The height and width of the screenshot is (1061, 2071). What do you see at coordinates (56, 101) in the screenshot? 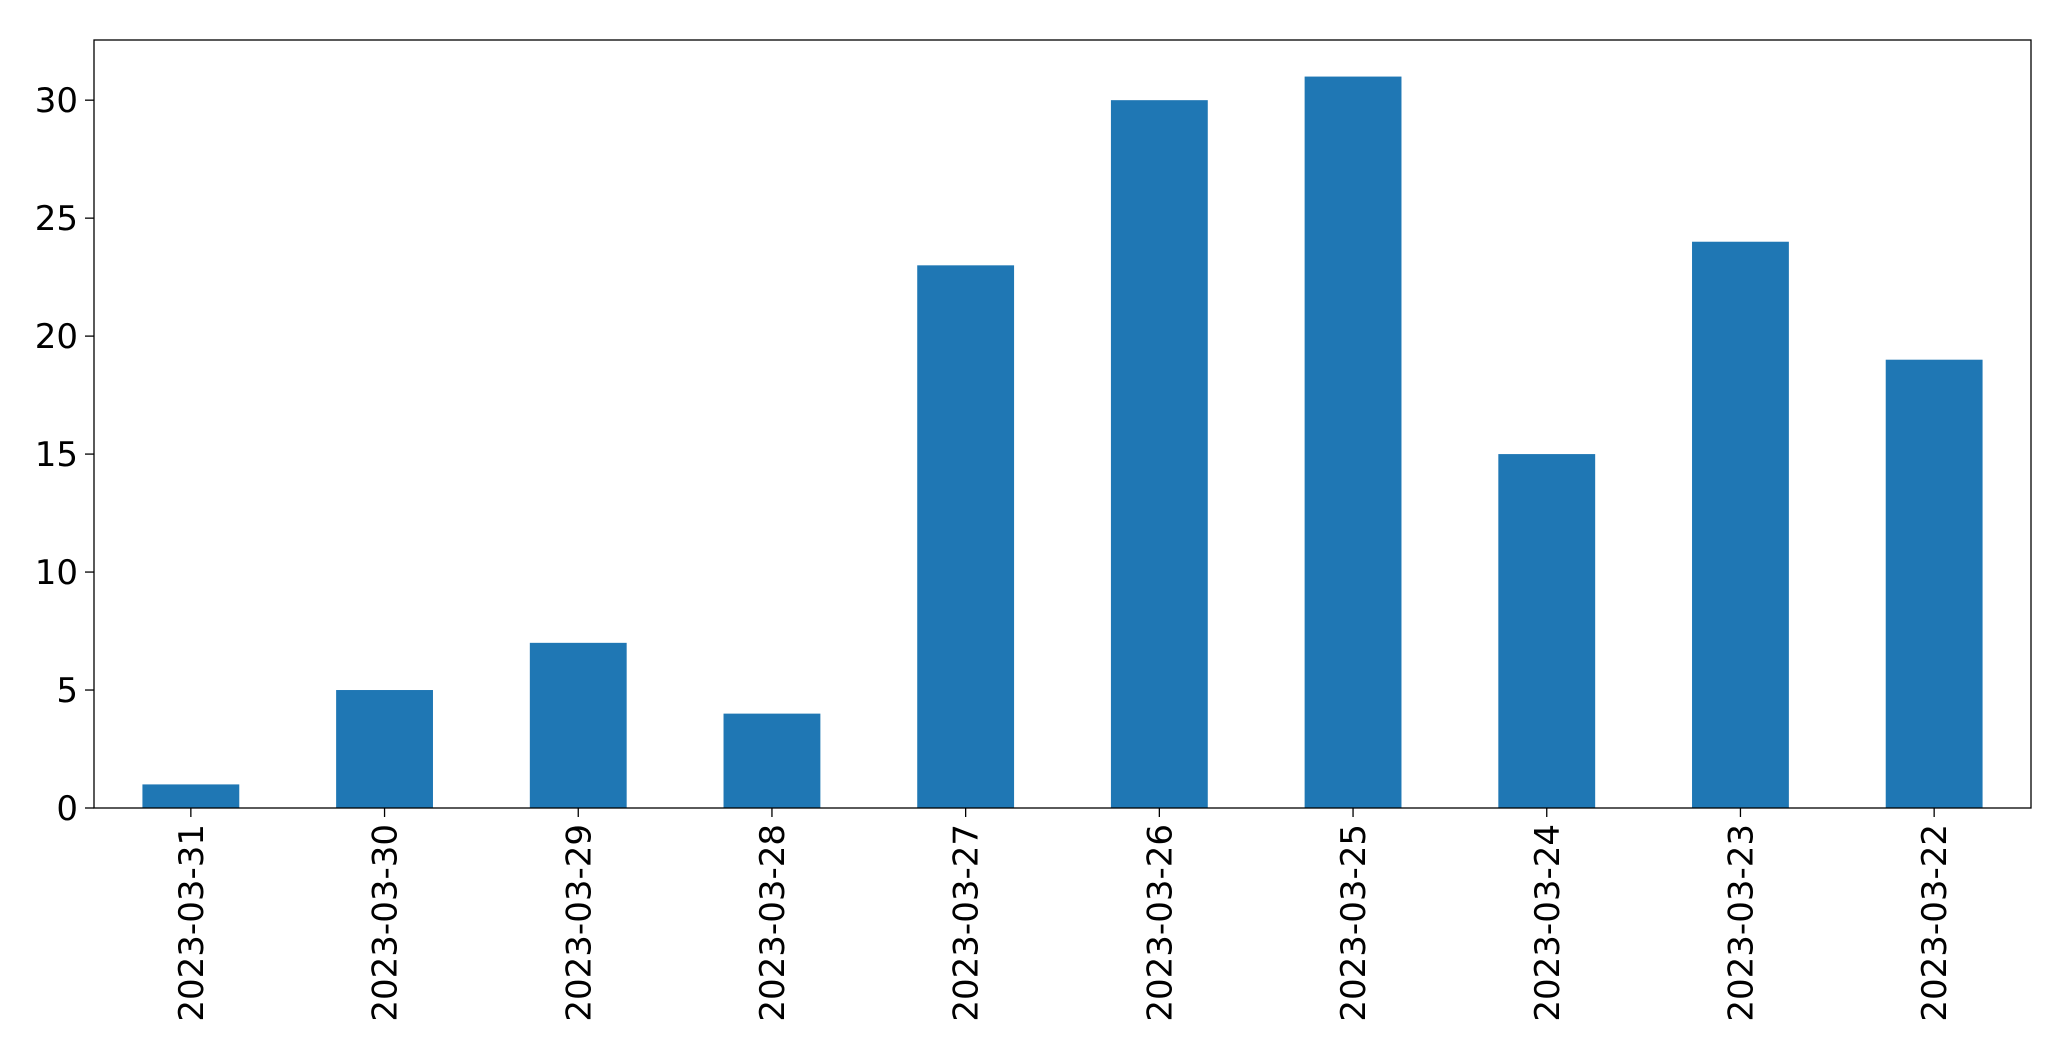
I see `y-tick-label: 30` at bounding box center [56, 101].